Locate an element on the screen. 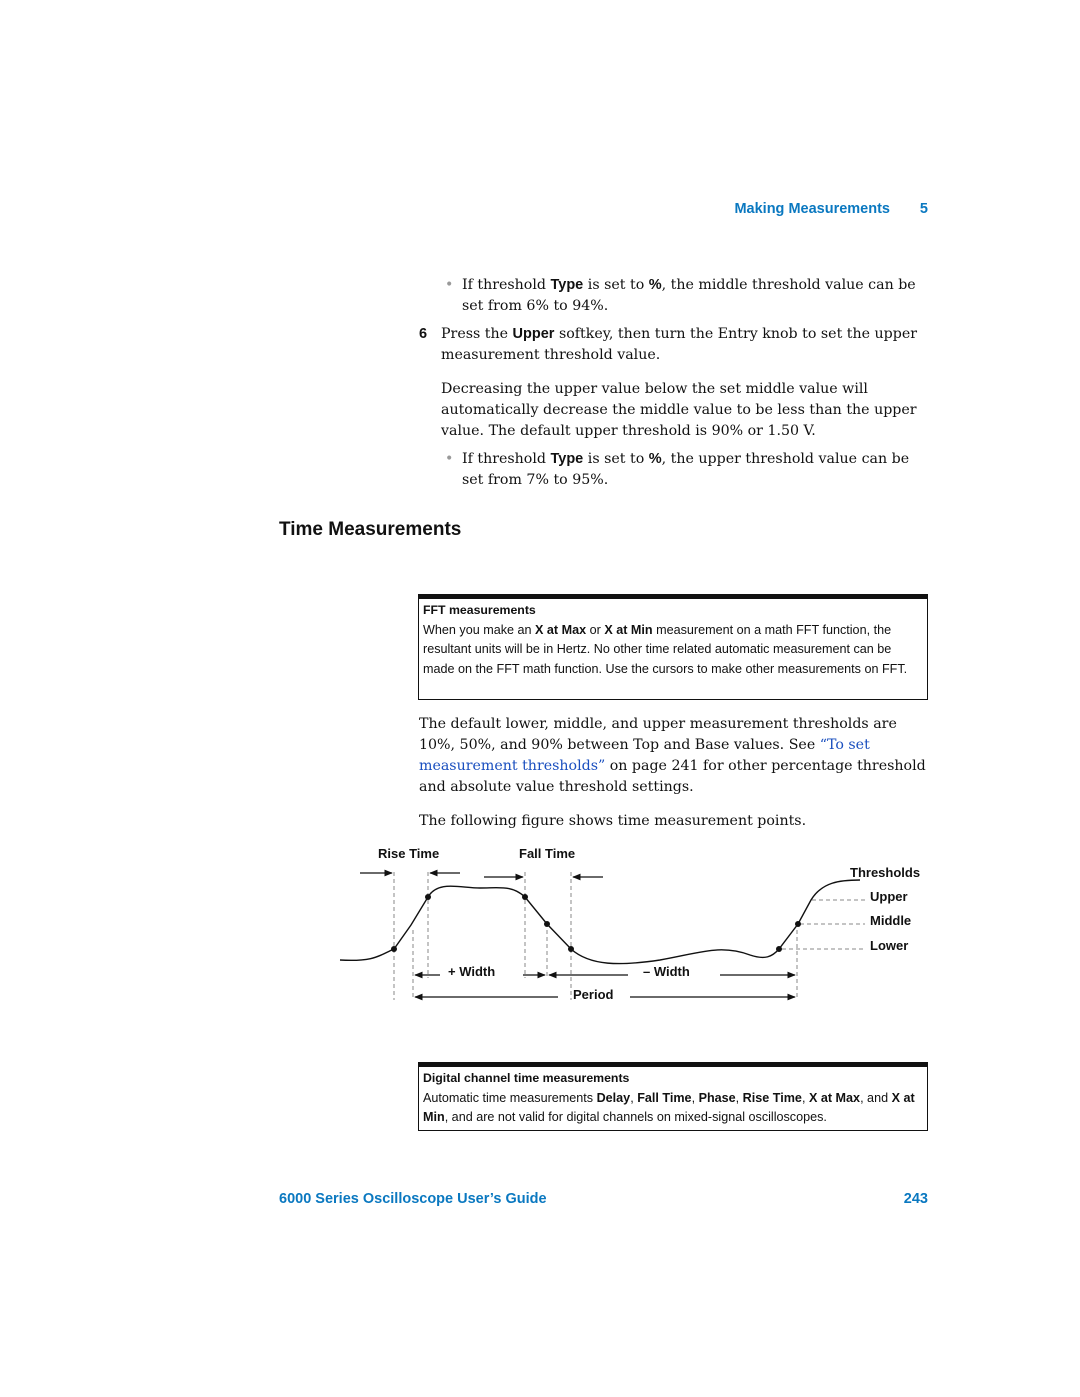  figure-label: Fall Time is located at coordinates (547, 853).